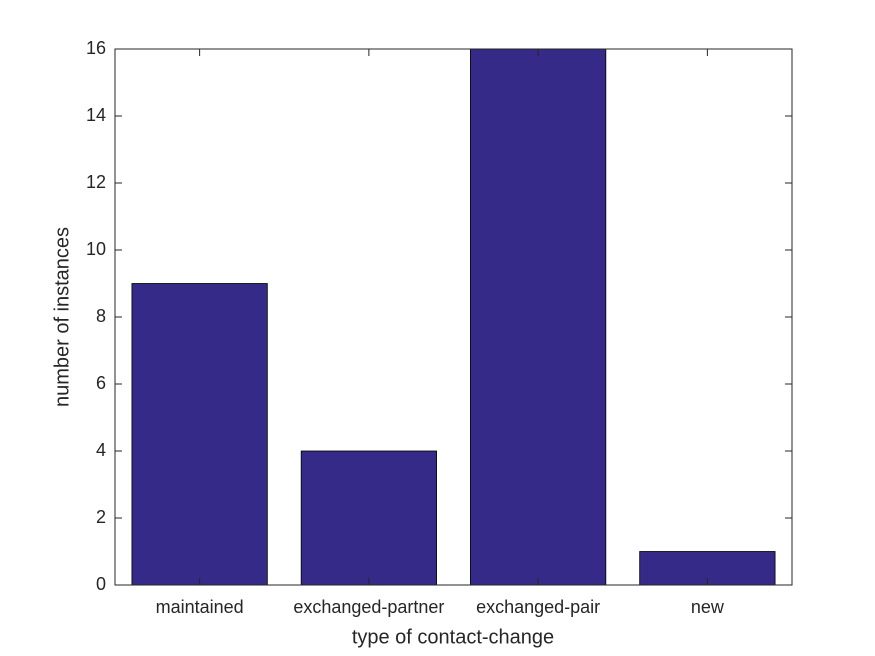 The image size is (875, 656). What do you see at coordinates (96, 48) in the screenshot?
I see `y-tick-label: 16` at bounding box center [96, 48].